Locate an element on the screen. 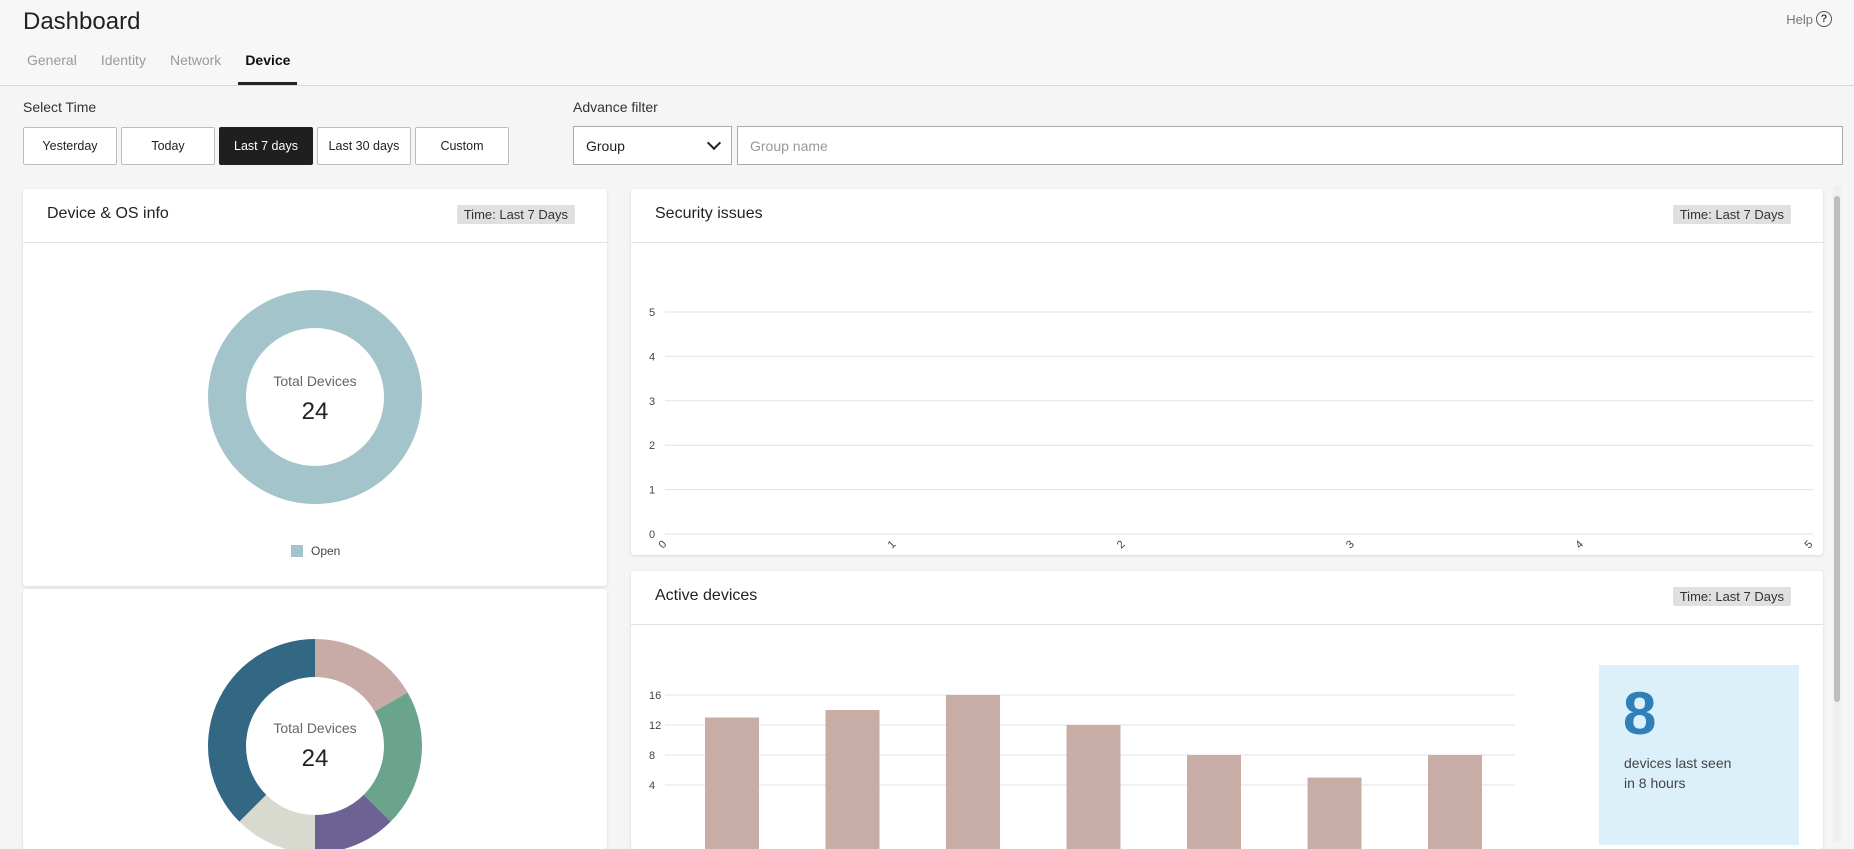  scrollbar-thumb is located at coordinates (1837, 449).